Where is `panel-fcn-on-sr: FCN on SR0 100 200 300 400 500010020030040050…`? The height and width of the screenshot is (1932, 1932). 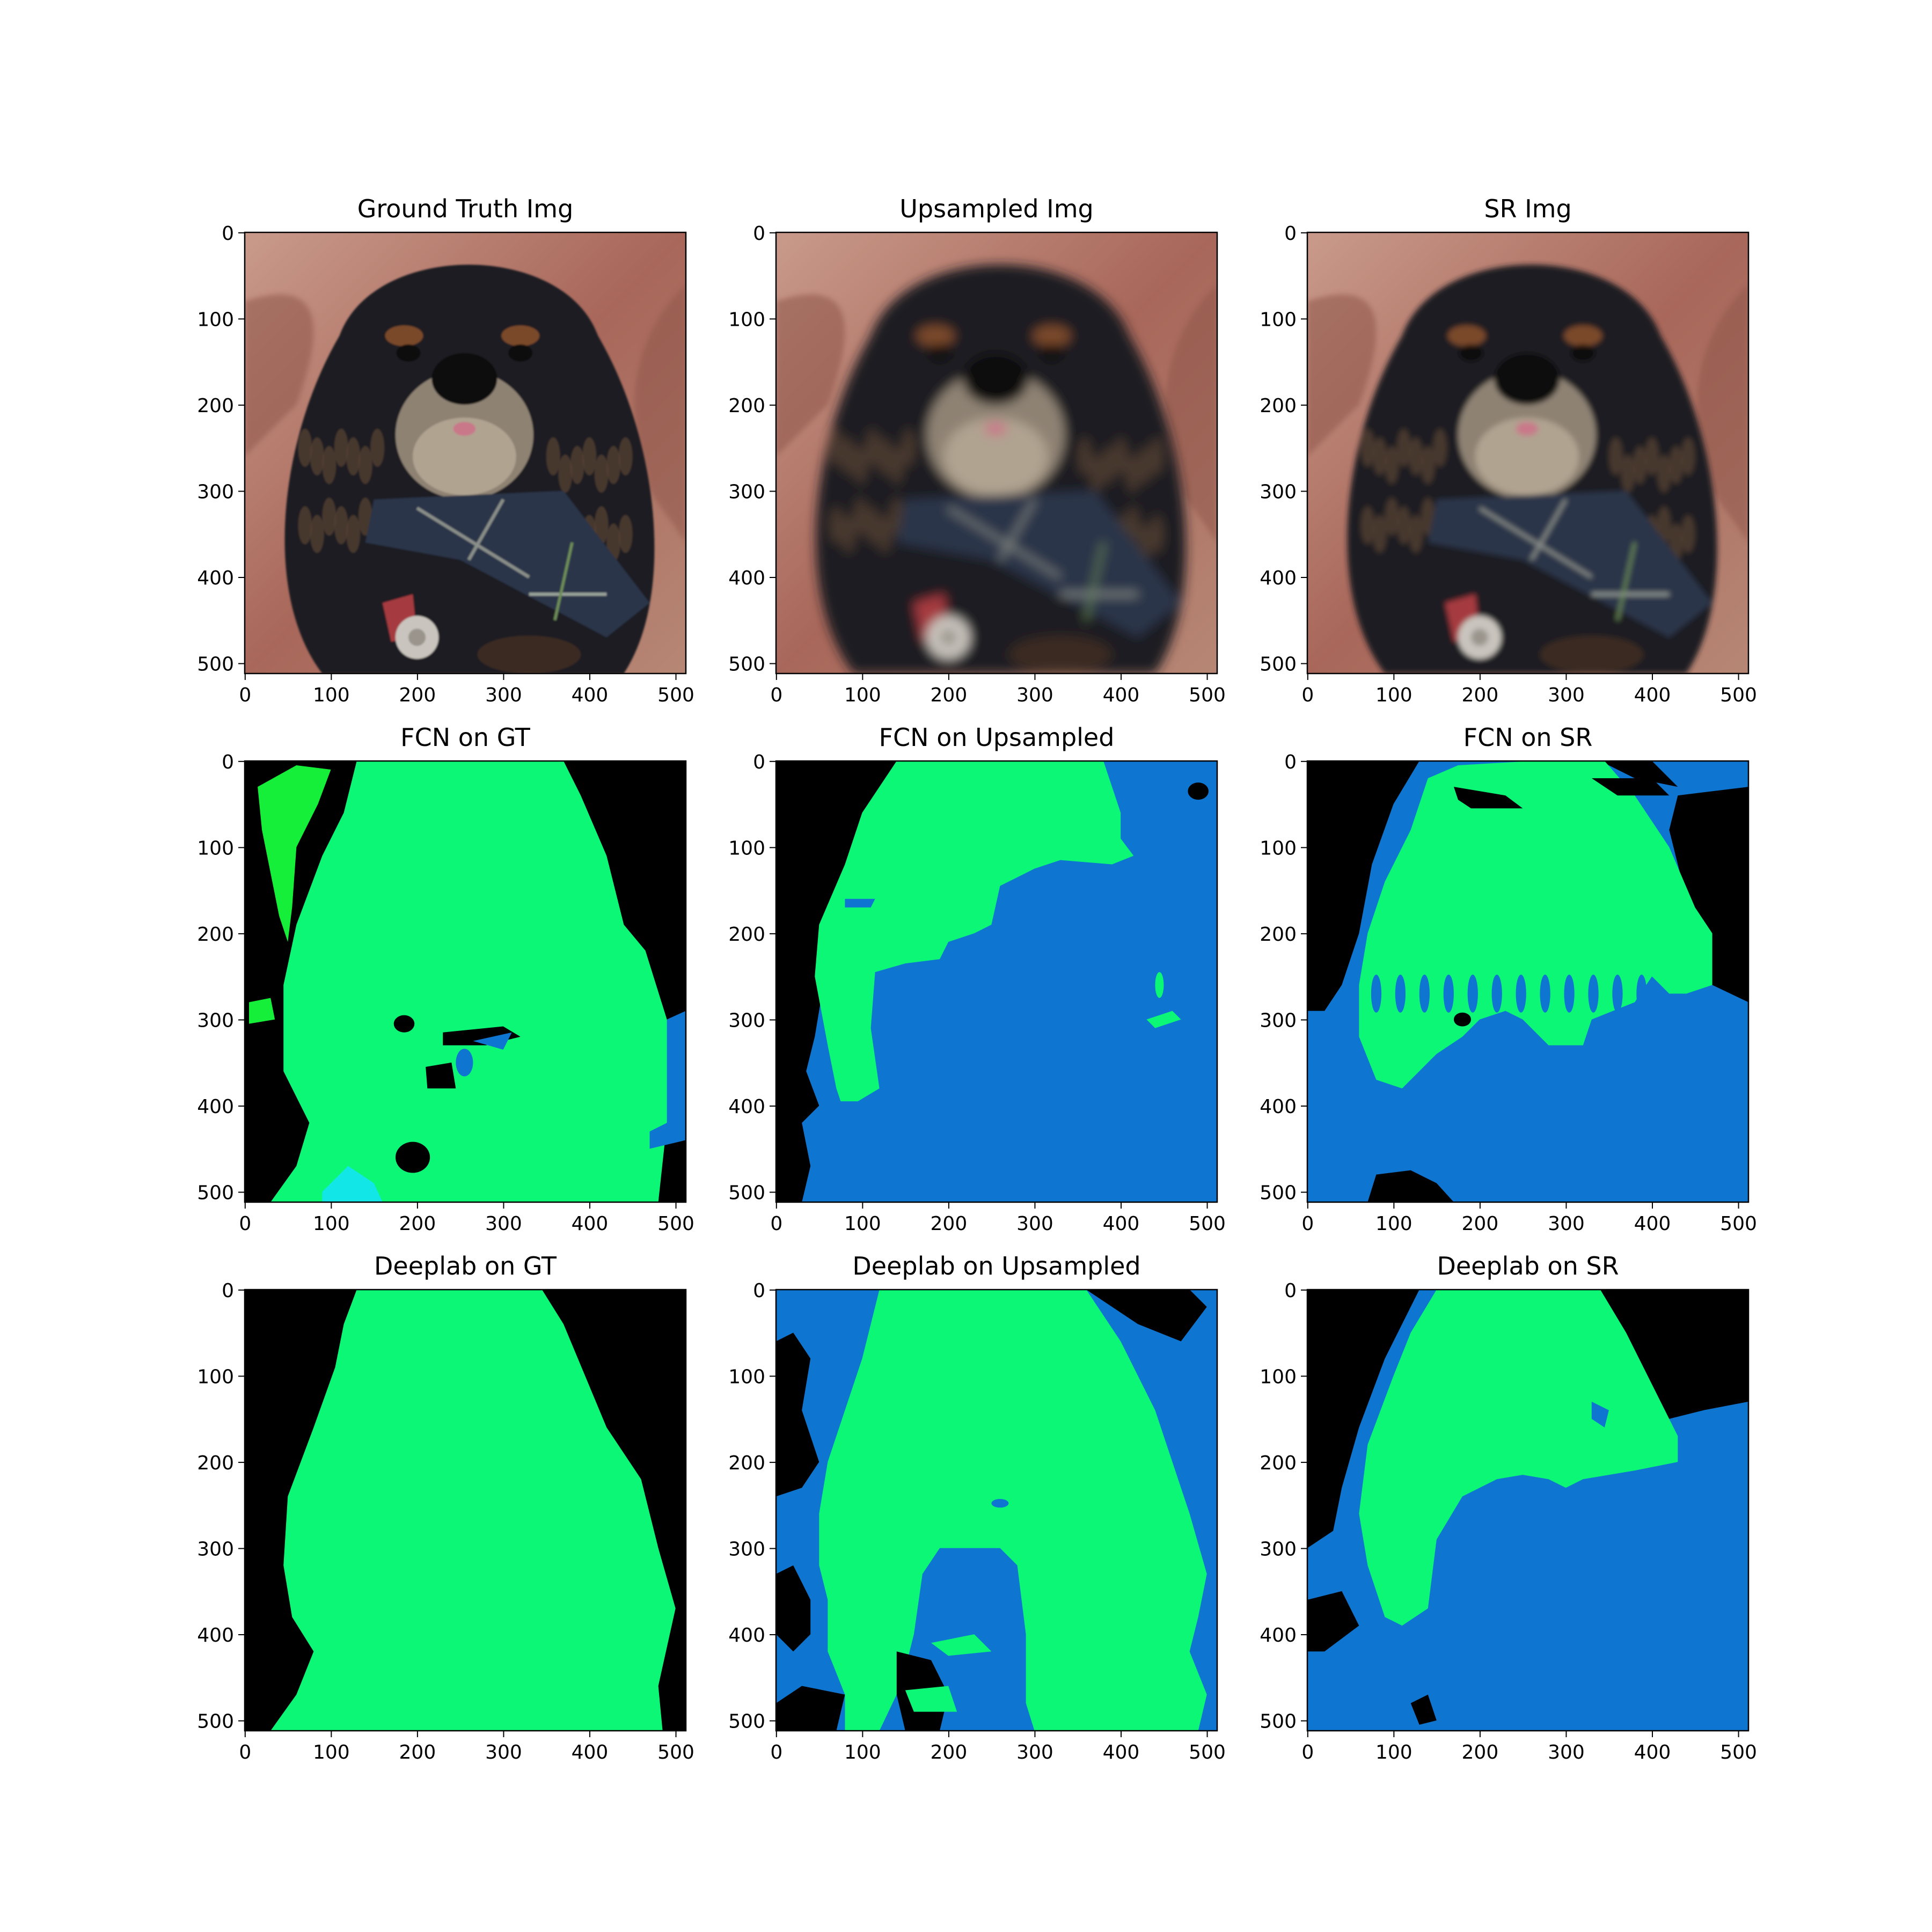 panel-fcn-on-sr: FCN on SR0 100 200 300 400 500010020030040050… is located at coordinates (1508, 979).